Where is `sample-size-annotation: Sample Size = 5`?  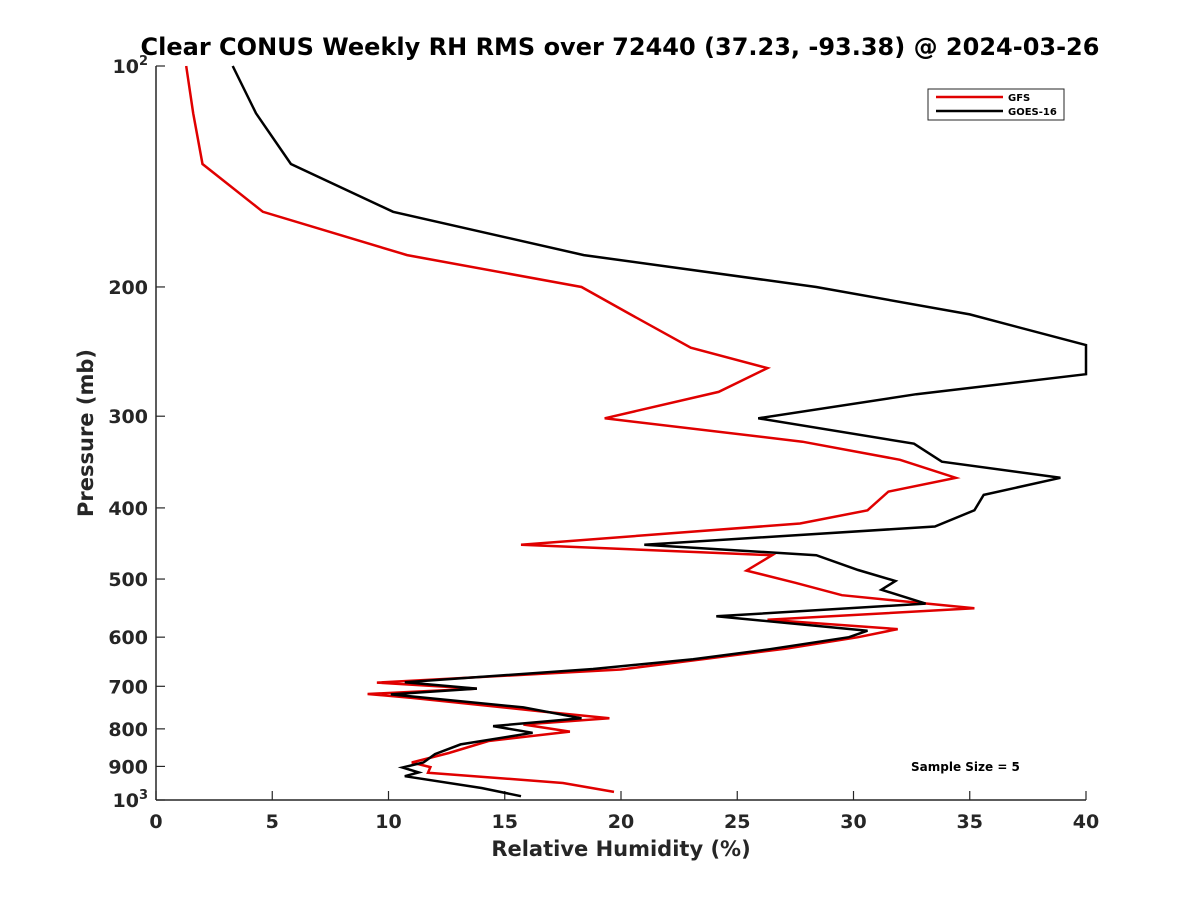 sample-size-annotation: Sample Size = 5 is located at coordinates (965, 767).